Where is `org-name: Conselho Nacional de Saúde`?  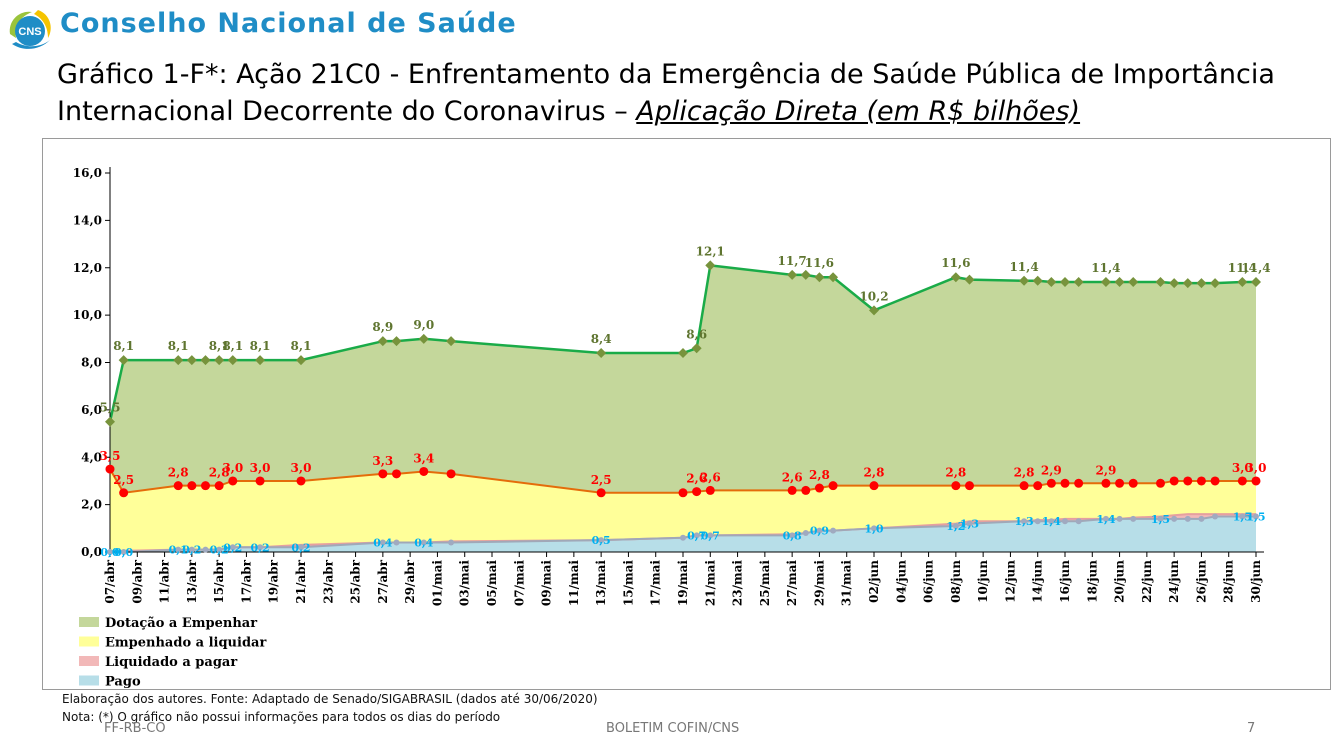
org-name: Conselho Nacional de Saúde is located at coordinates (288, 23).